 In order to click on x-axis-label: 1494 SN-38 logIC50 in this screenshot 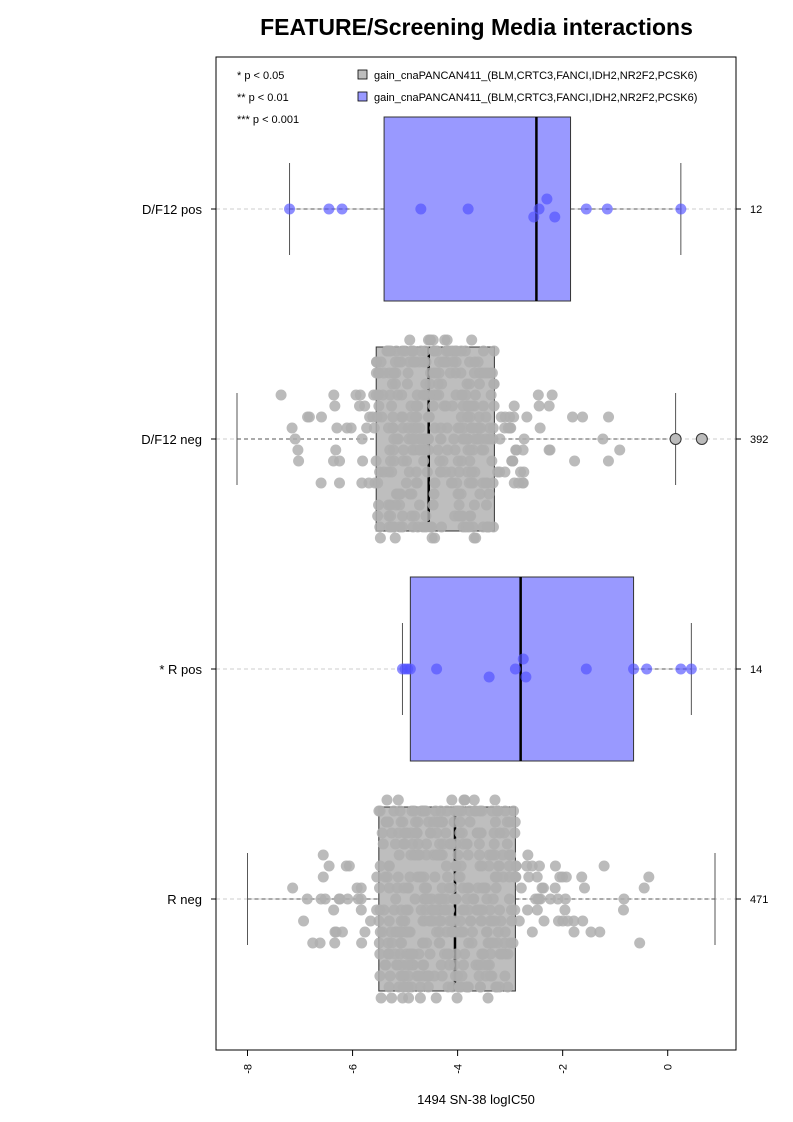, I will do `click(476, 1099)`.